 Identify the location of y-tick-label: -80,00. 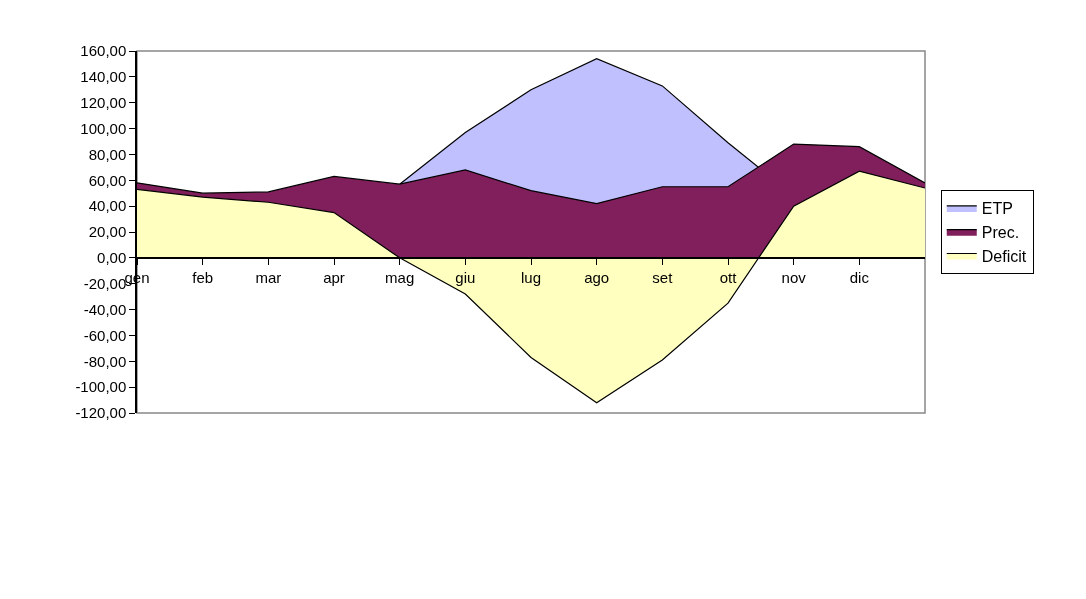
(105, 361).